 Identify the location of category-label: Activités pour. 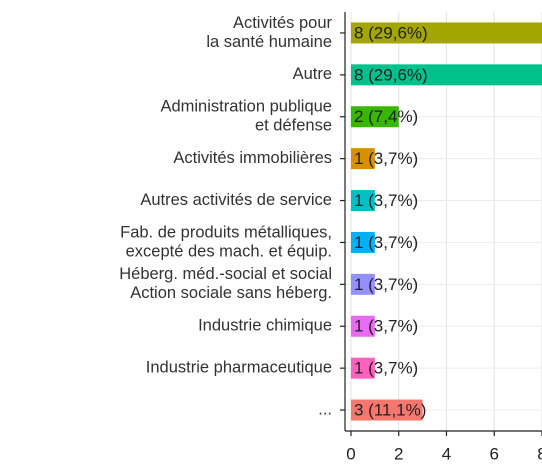
(283, 23).